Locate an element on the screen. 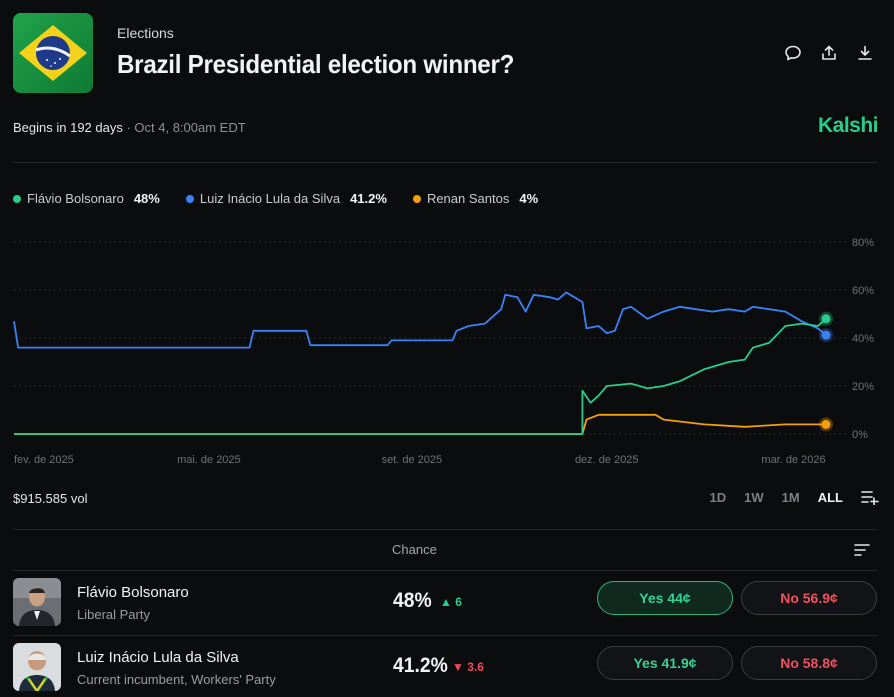 The height and width of the screenshot is (697, 894). legend-item-lula: Luiz Inácio Lula da Silva 41.2% is located at coordinates (286, 198).